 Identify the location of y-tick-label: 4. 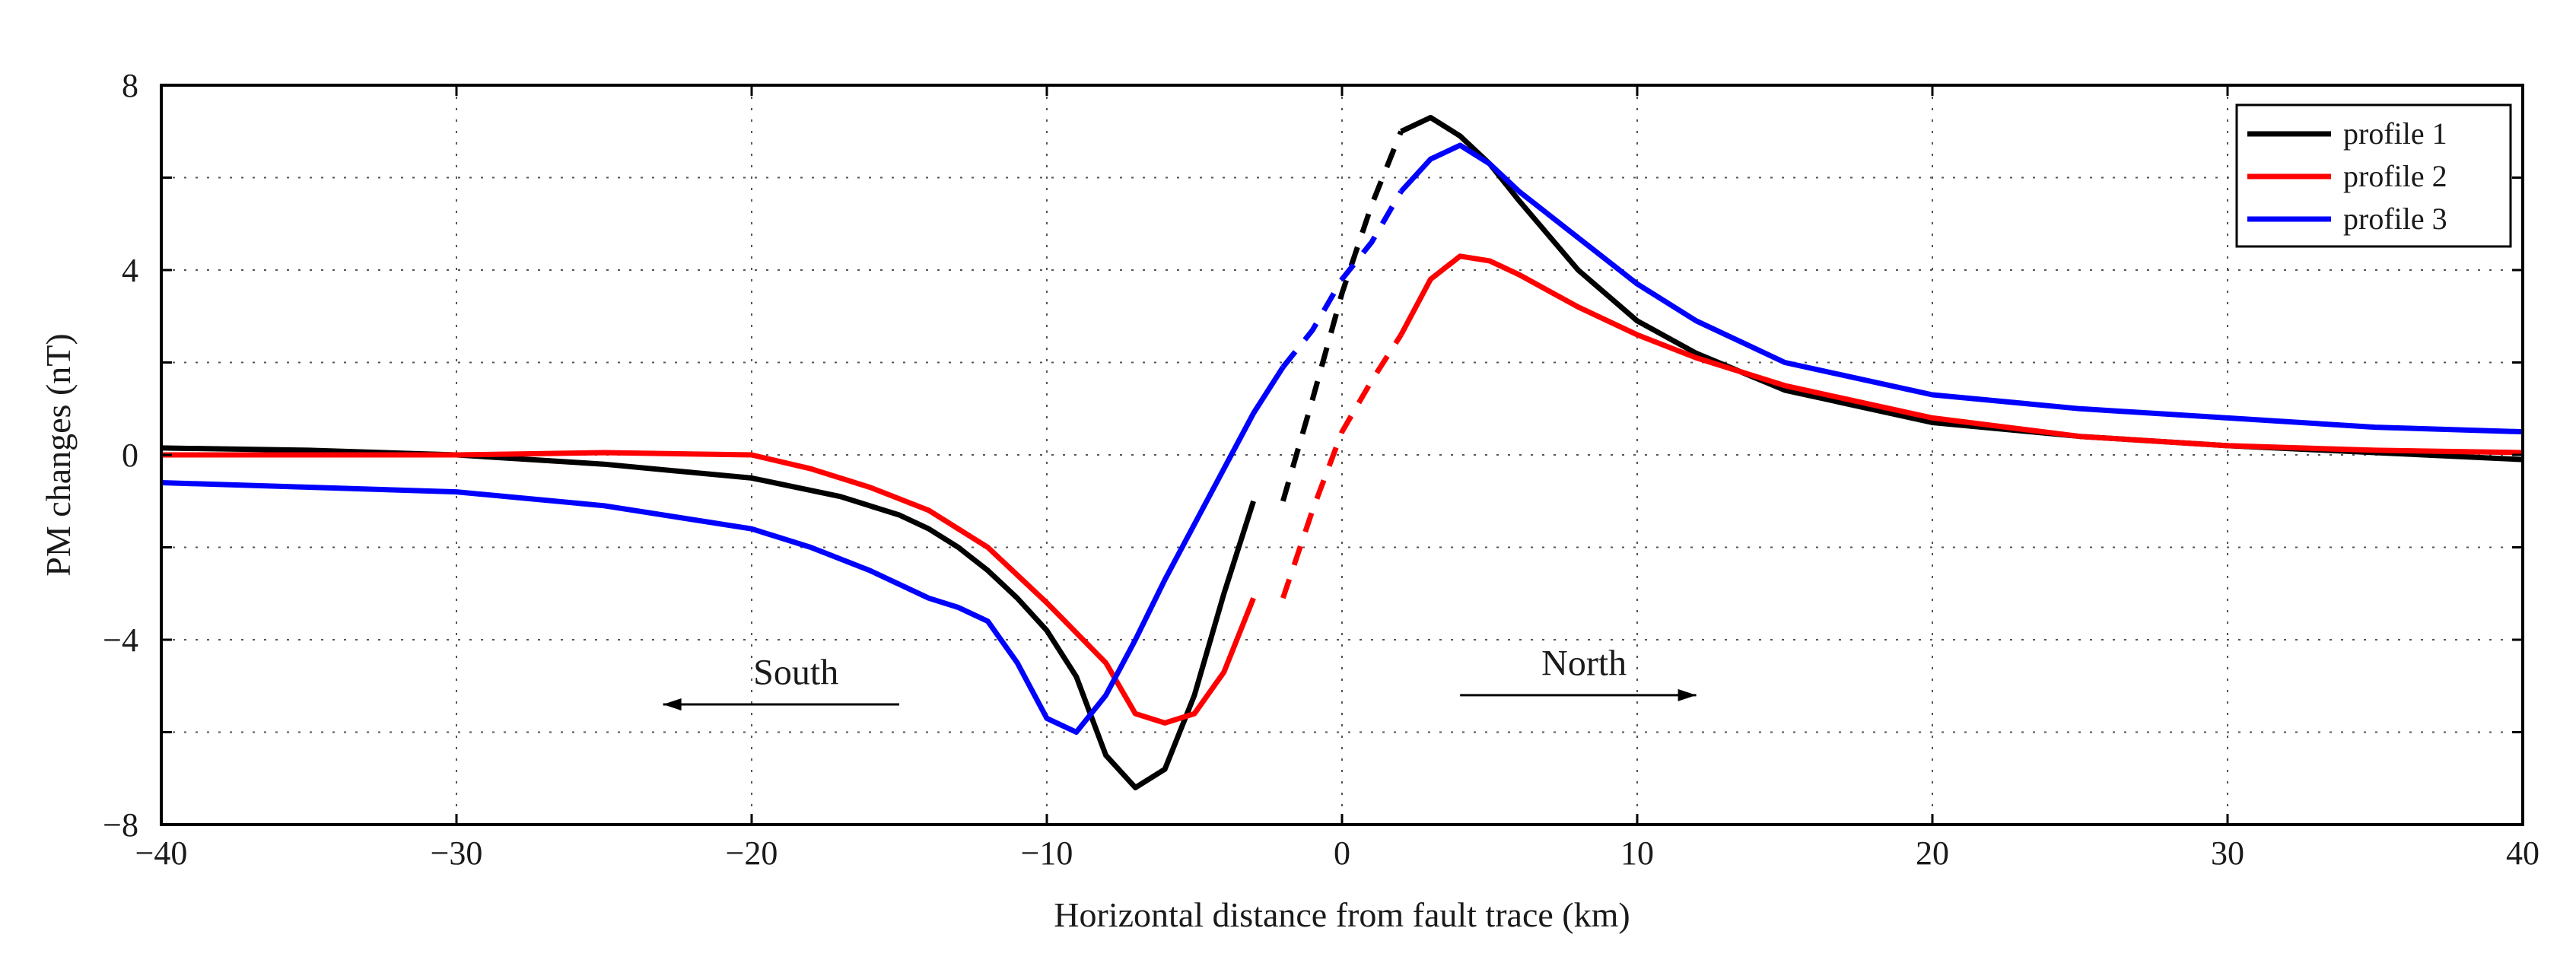
(130, 271).